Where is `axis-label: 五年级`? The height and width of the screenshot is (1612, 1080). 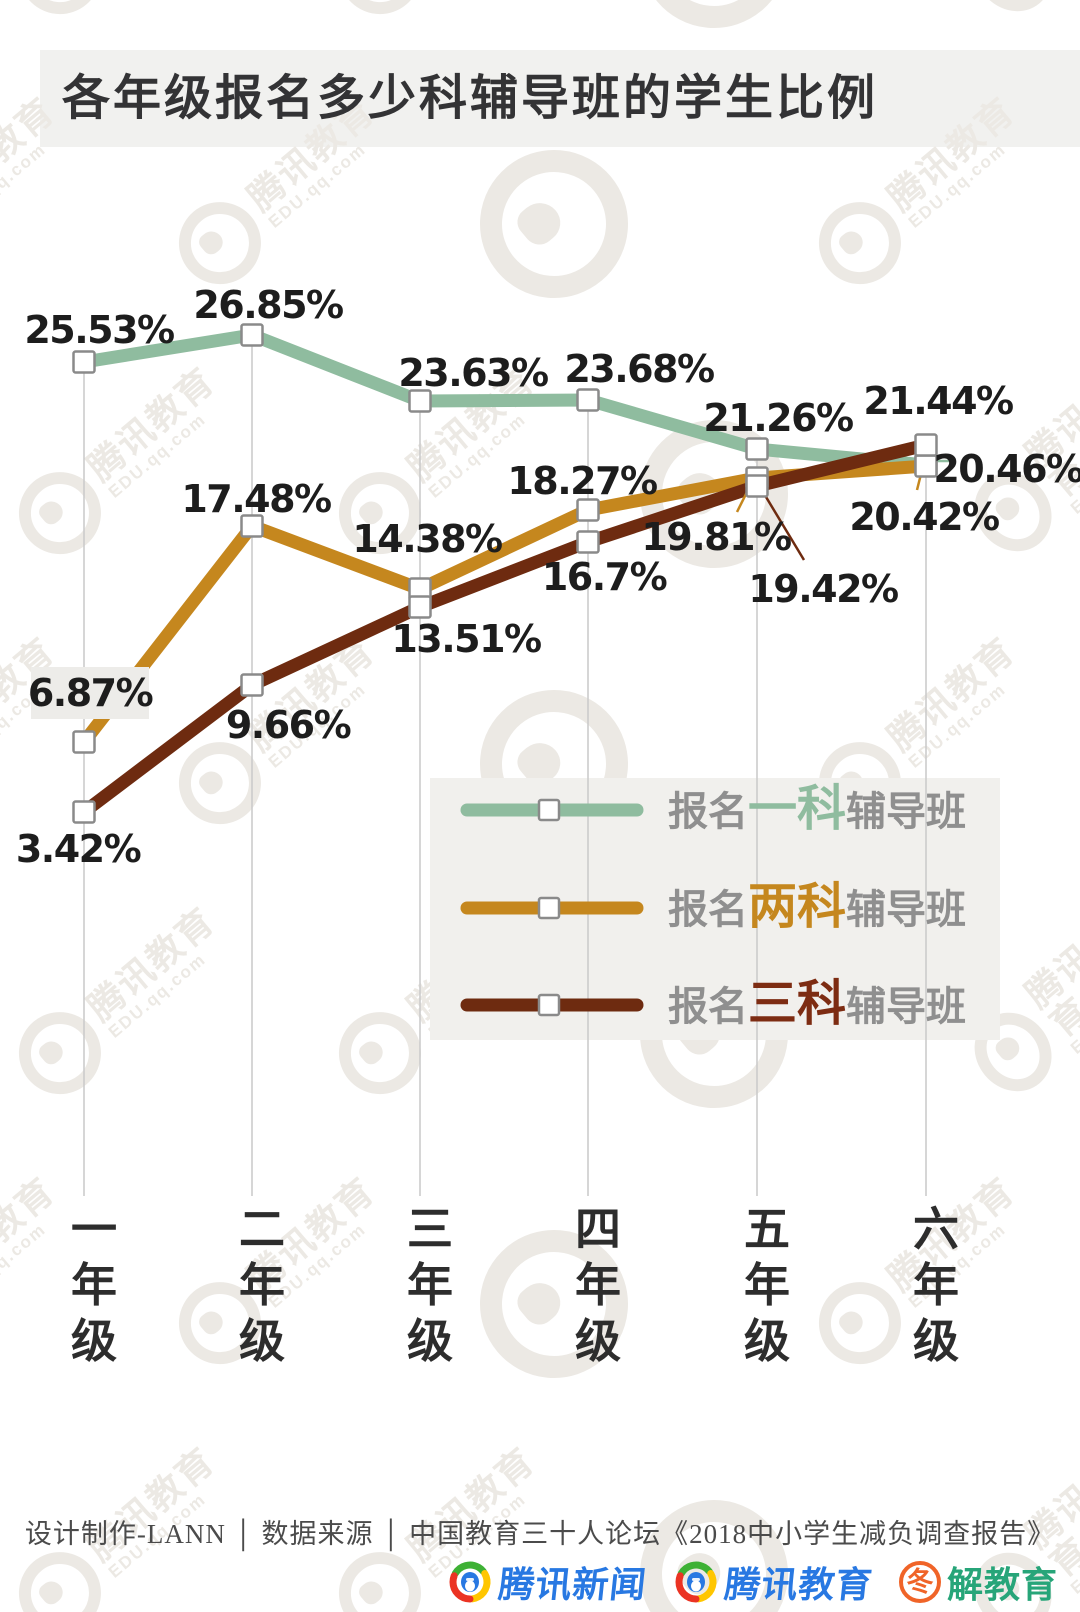 axis-label: 五年级 is located at coordinates (767, 1285).